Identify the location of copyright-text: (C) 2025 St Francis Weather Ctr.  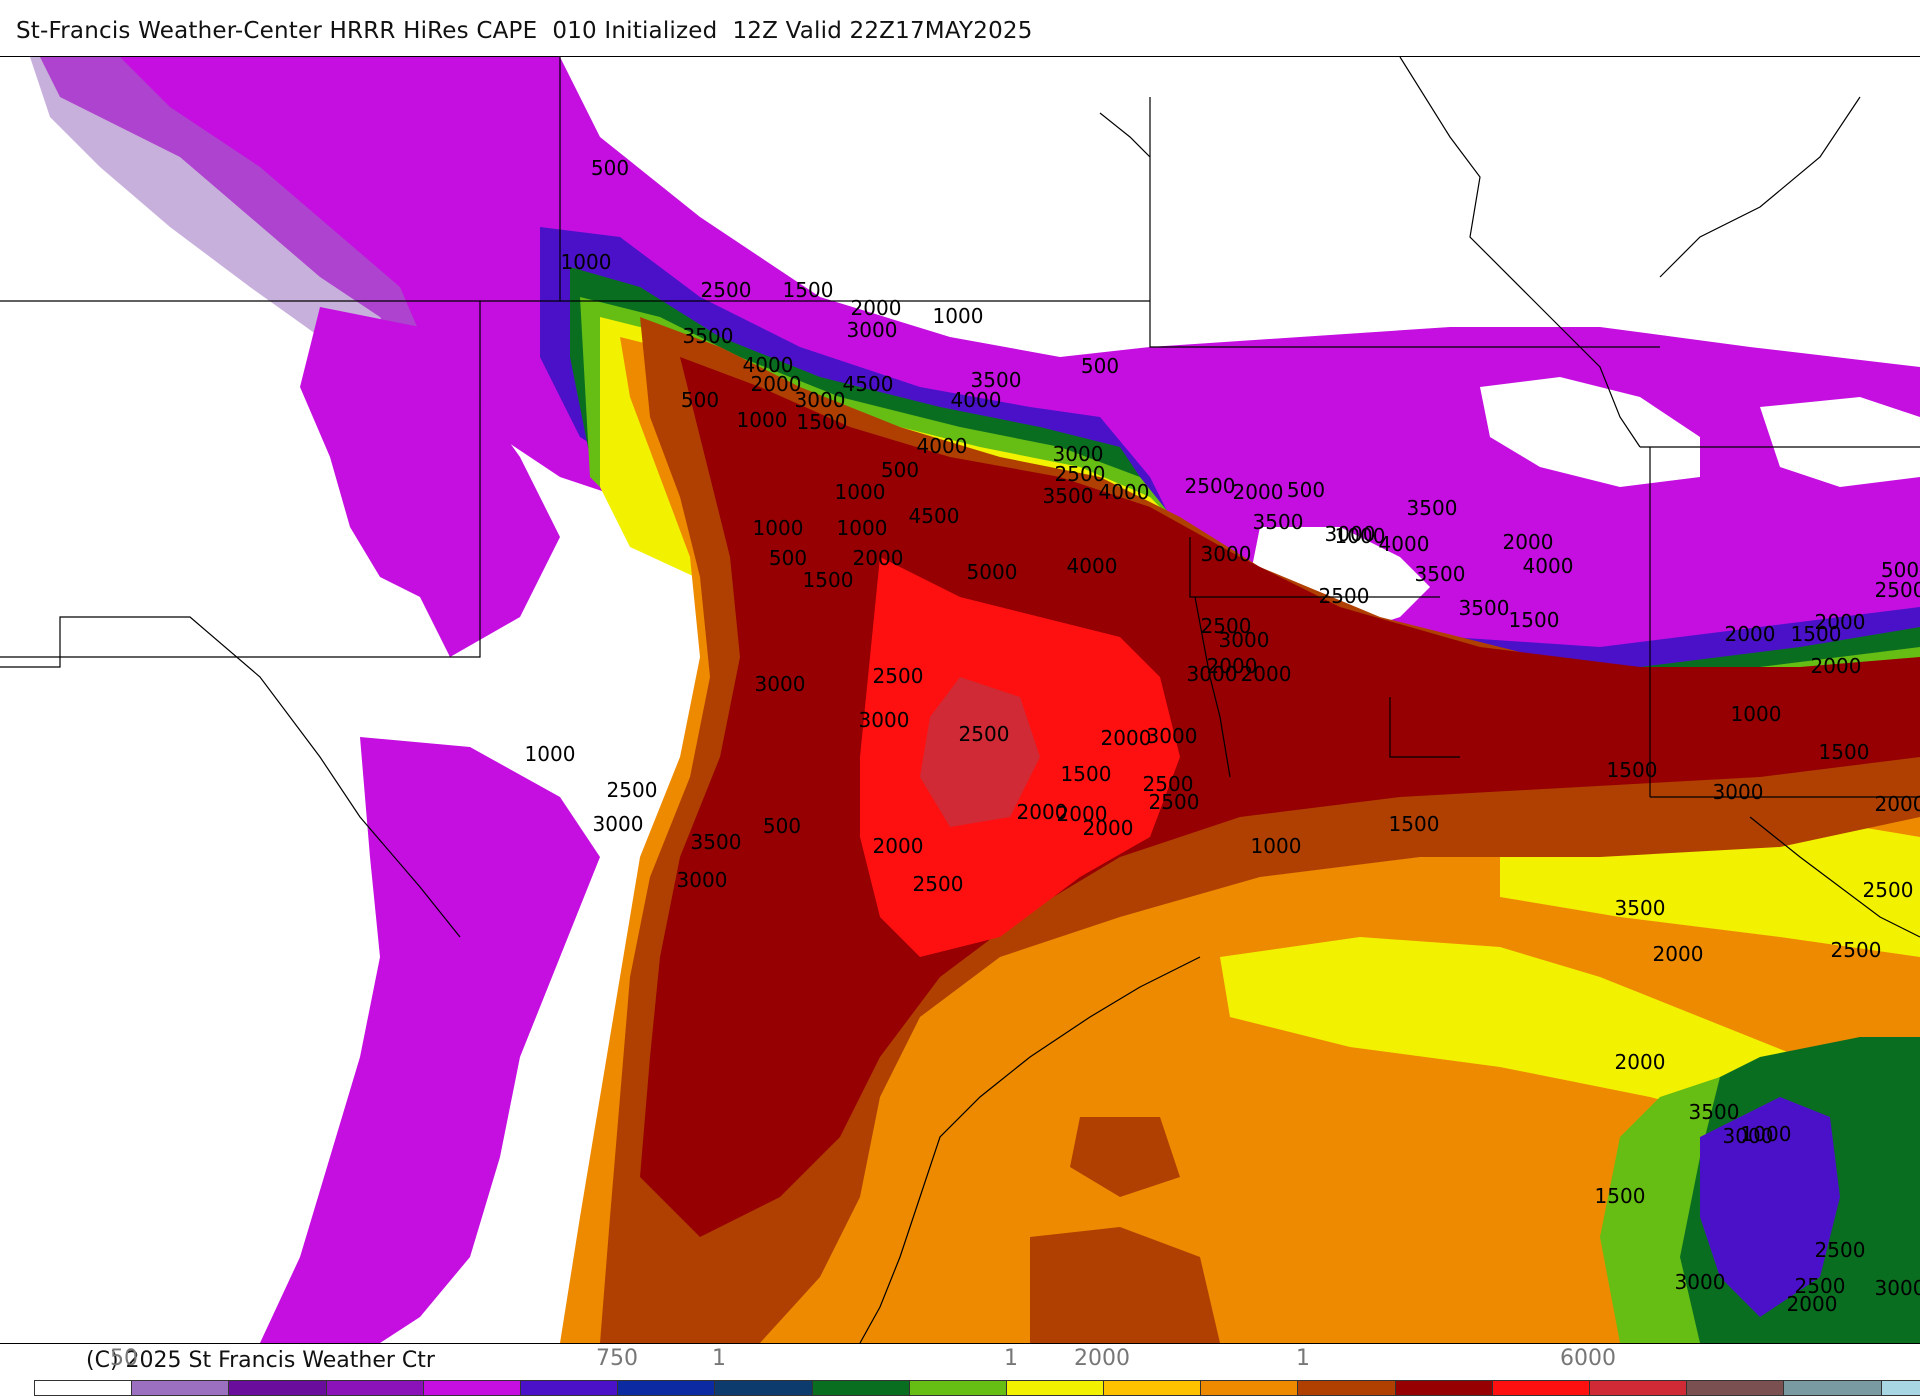
(260, 1360).